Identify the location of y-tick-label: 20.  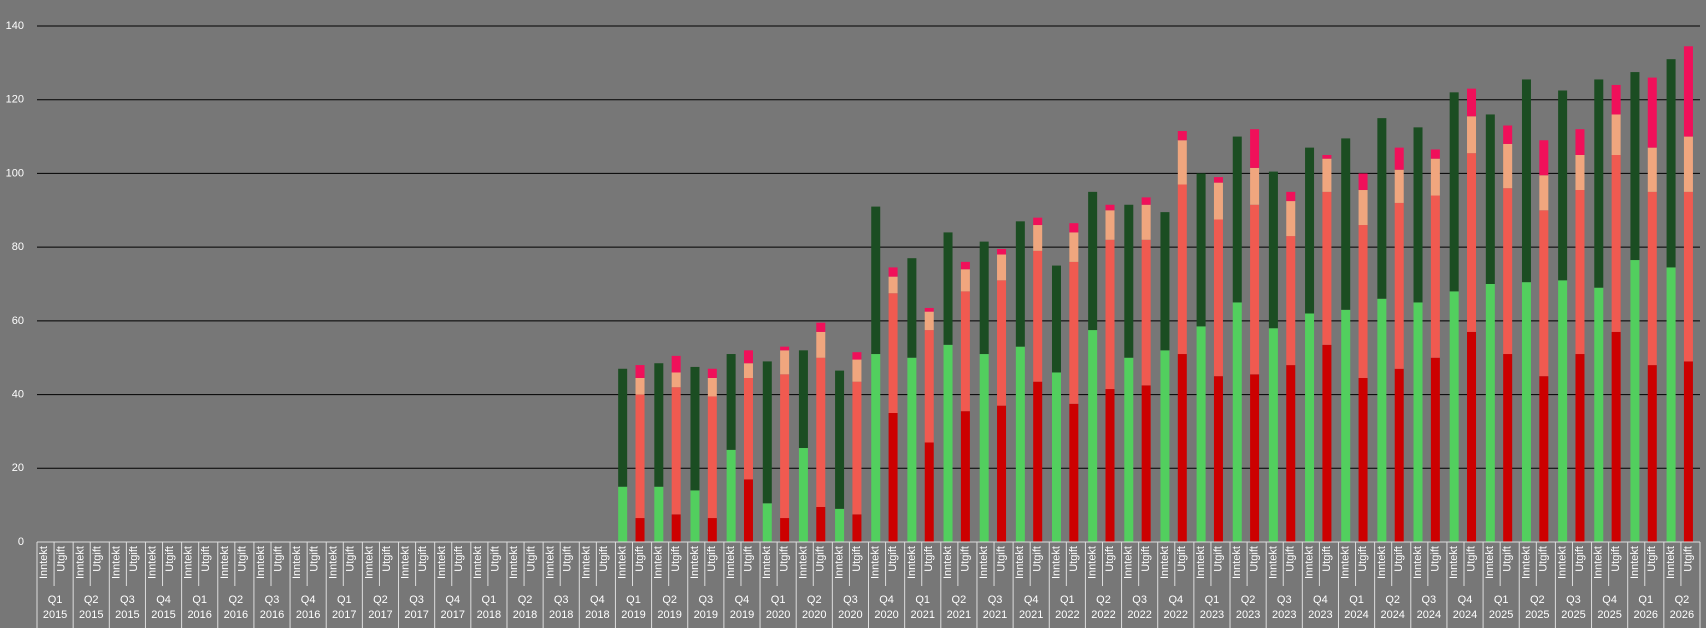
(18, 468).